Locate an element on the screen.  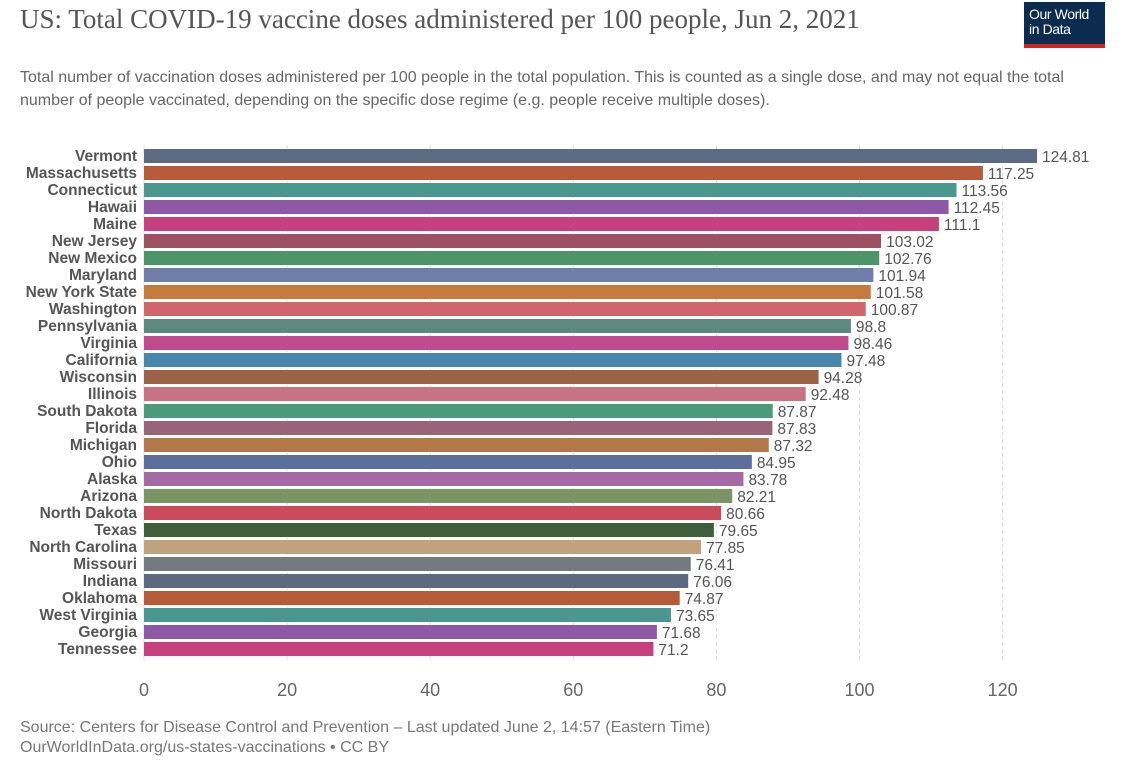
category-label: Tennessee is located at coordinates (97, 649).